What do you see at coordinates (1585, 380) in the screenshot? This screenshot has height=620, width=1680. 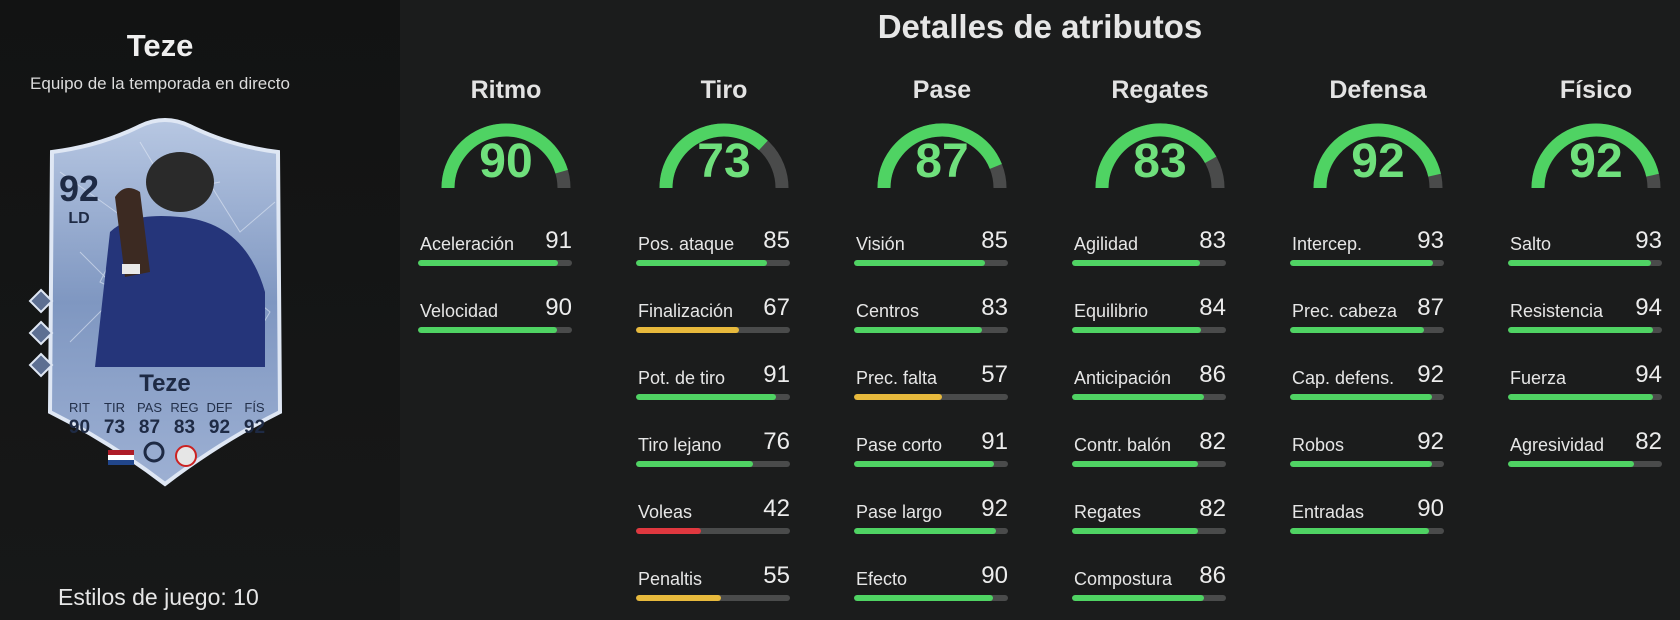 I see `attribute-row: Fuerza 94` at bounding box center [1585, 380].